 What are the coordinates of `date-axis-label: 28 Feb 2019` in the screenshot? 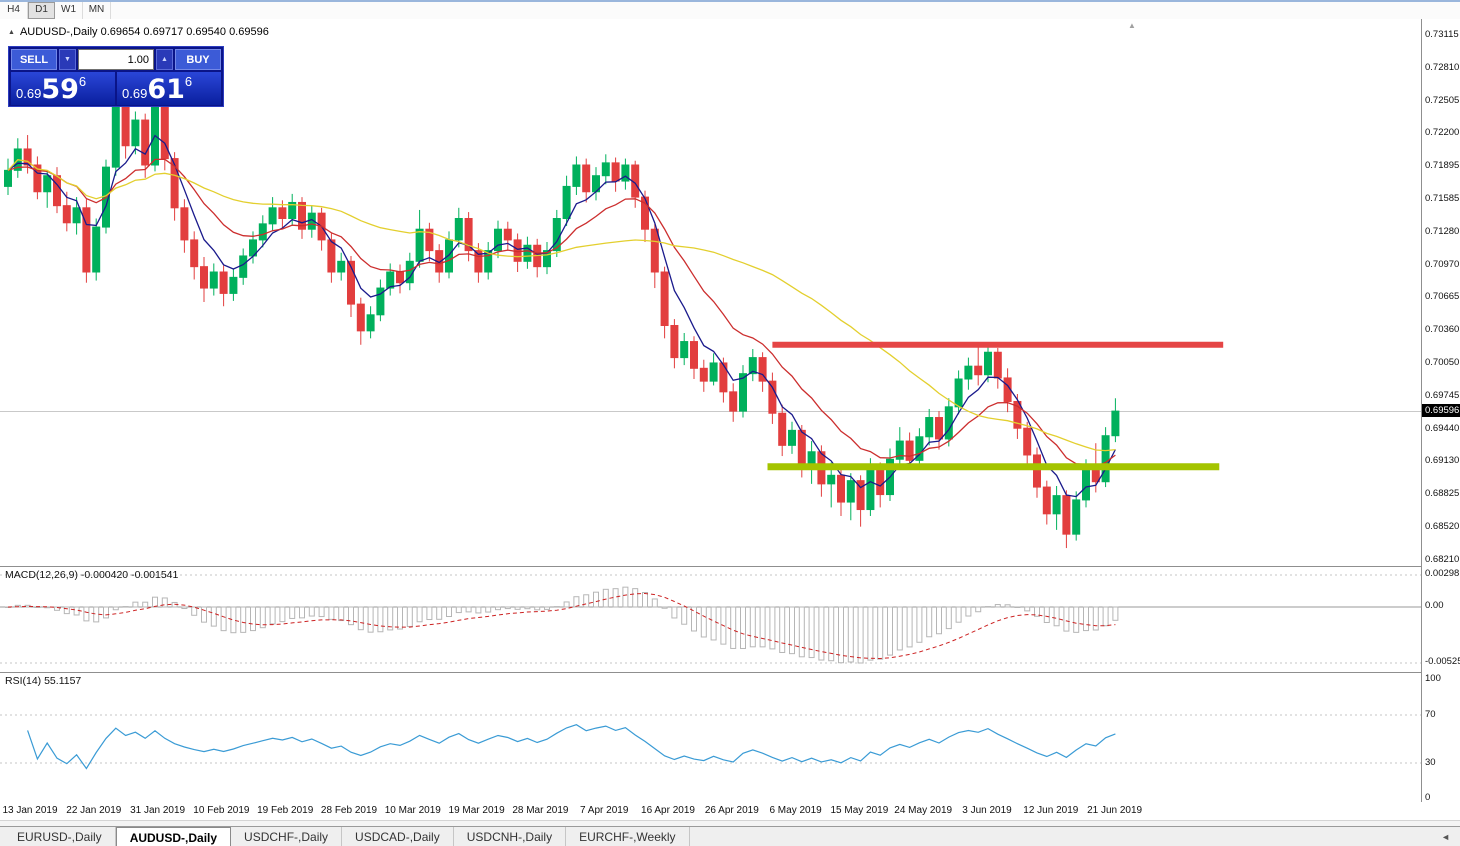 It's located at (349, 810).